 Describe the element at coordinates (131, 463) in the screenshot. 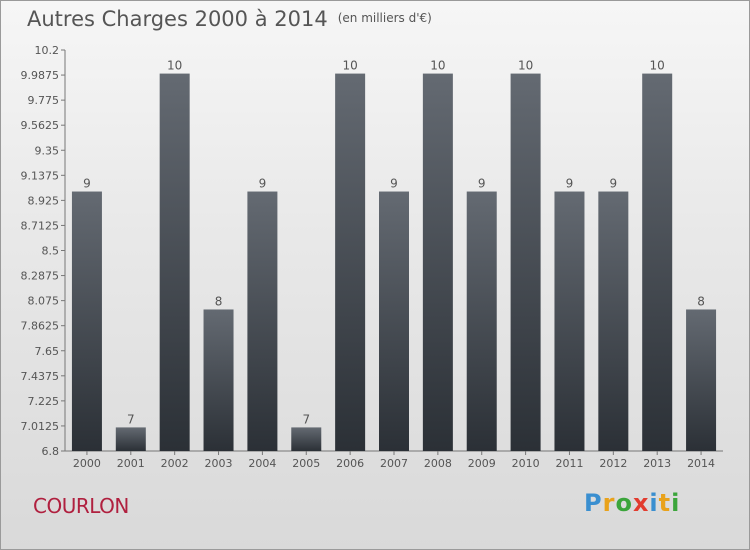

I see `x-tick-label: 2001` at that location.